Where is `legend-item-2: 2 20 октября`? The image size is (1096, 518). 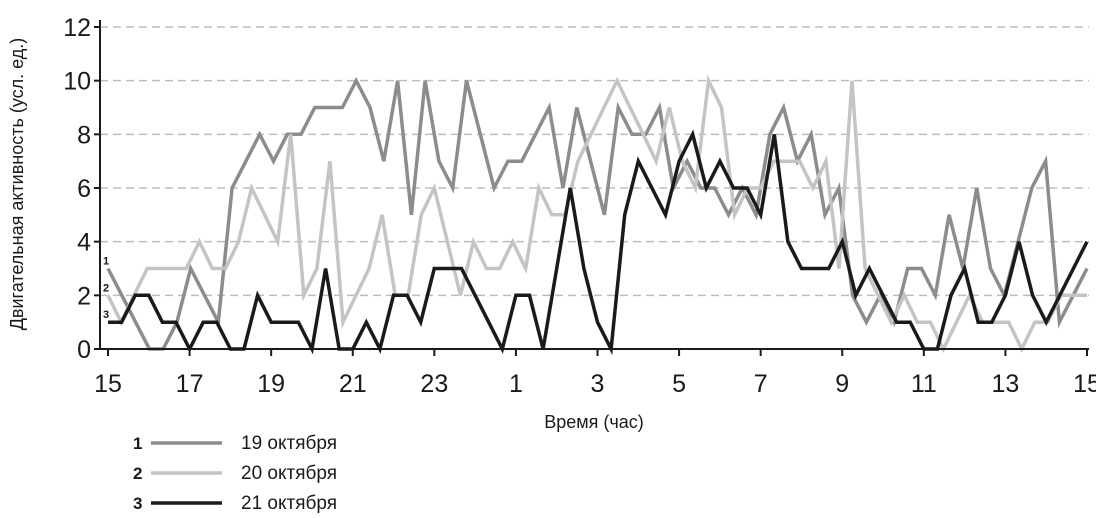
legend-item-2: 2 20 октября is located at coordinates (235, 473).